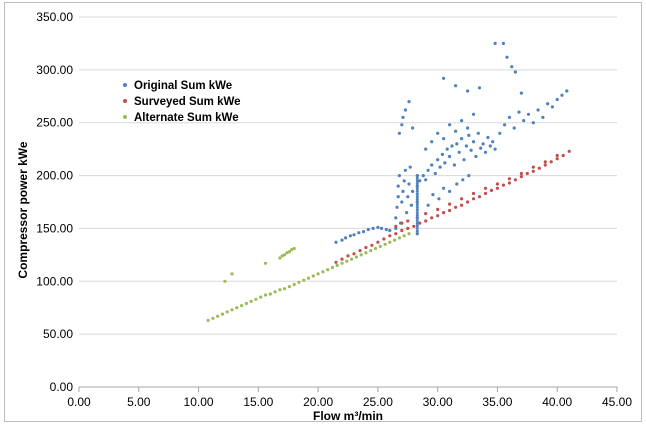  What do you see at coordinates (23, 209) in the screenshot?
I see `y-axis-title: Compressor power kWe` at bounding box center [23, 209].